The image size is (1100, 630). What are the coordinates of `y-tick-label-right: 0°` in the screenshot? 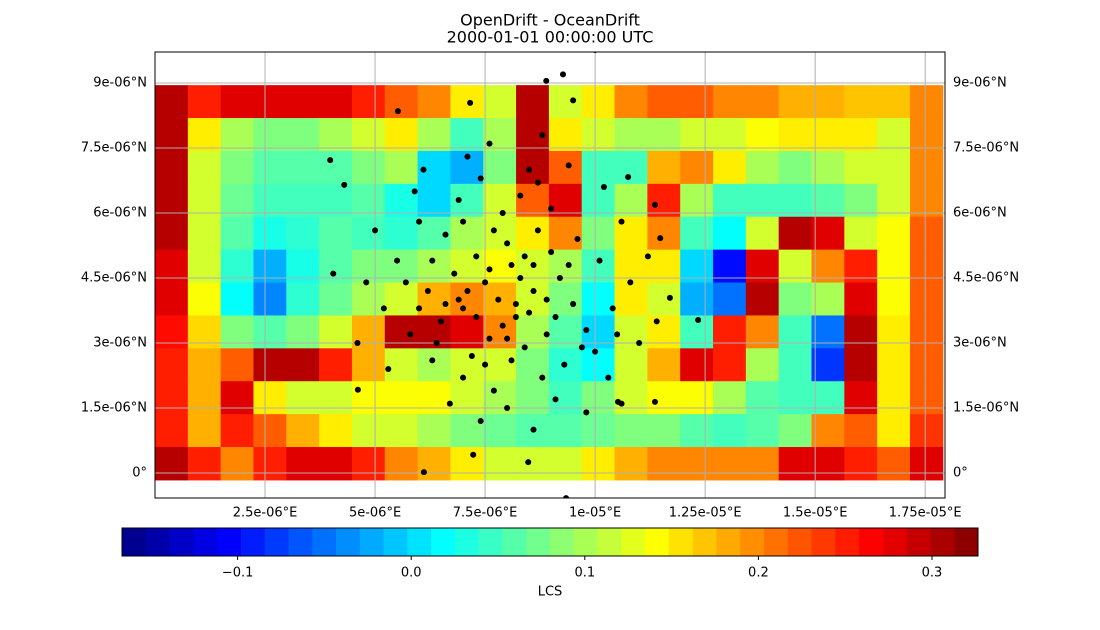 It's located at (960, 472).